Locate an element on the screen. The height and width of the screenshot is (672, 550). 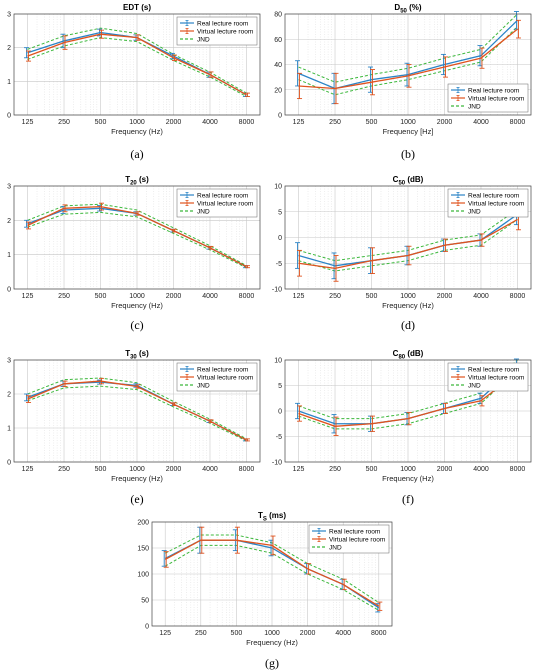
y-tick-label: 2 is located at coordinates (9, 48).